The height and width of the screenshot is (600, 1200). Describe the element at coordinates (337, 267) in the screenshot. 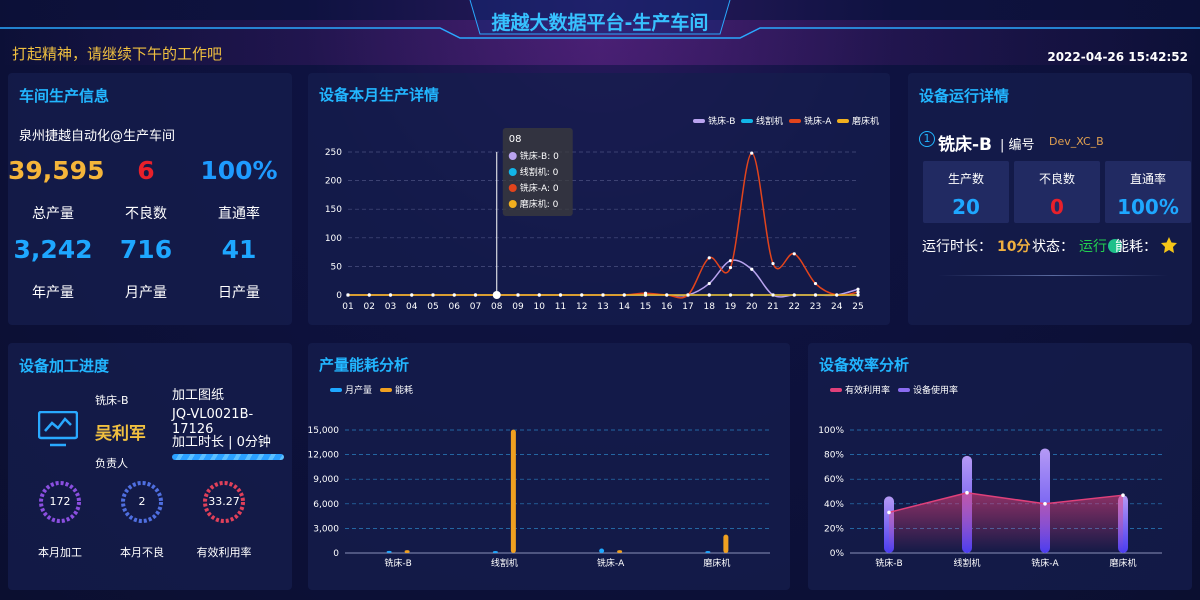

I see `y-tick-label: 50` at that location.